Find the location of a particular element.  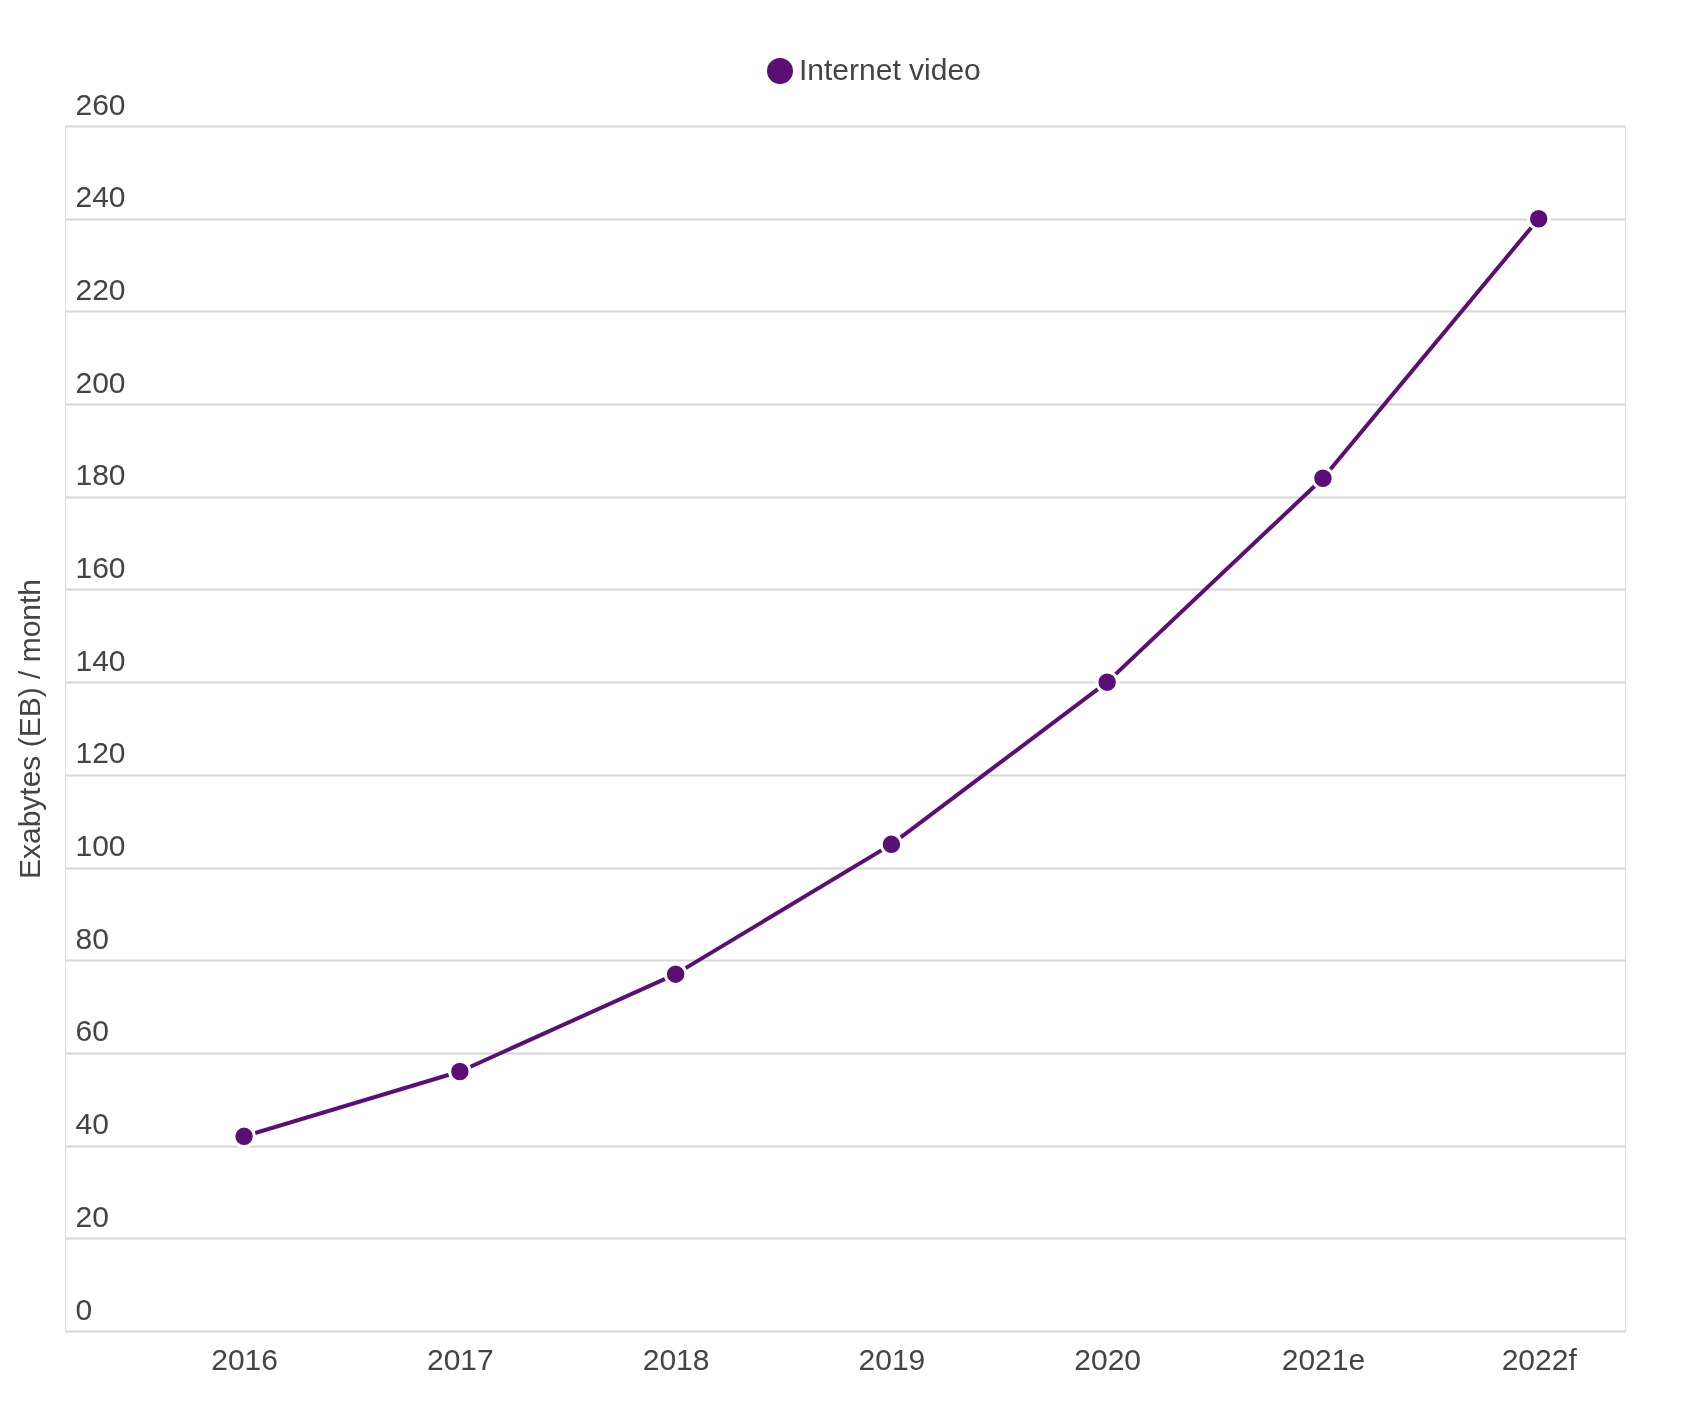

y-tick-label: 60 is located at coordinates (92, 1031).